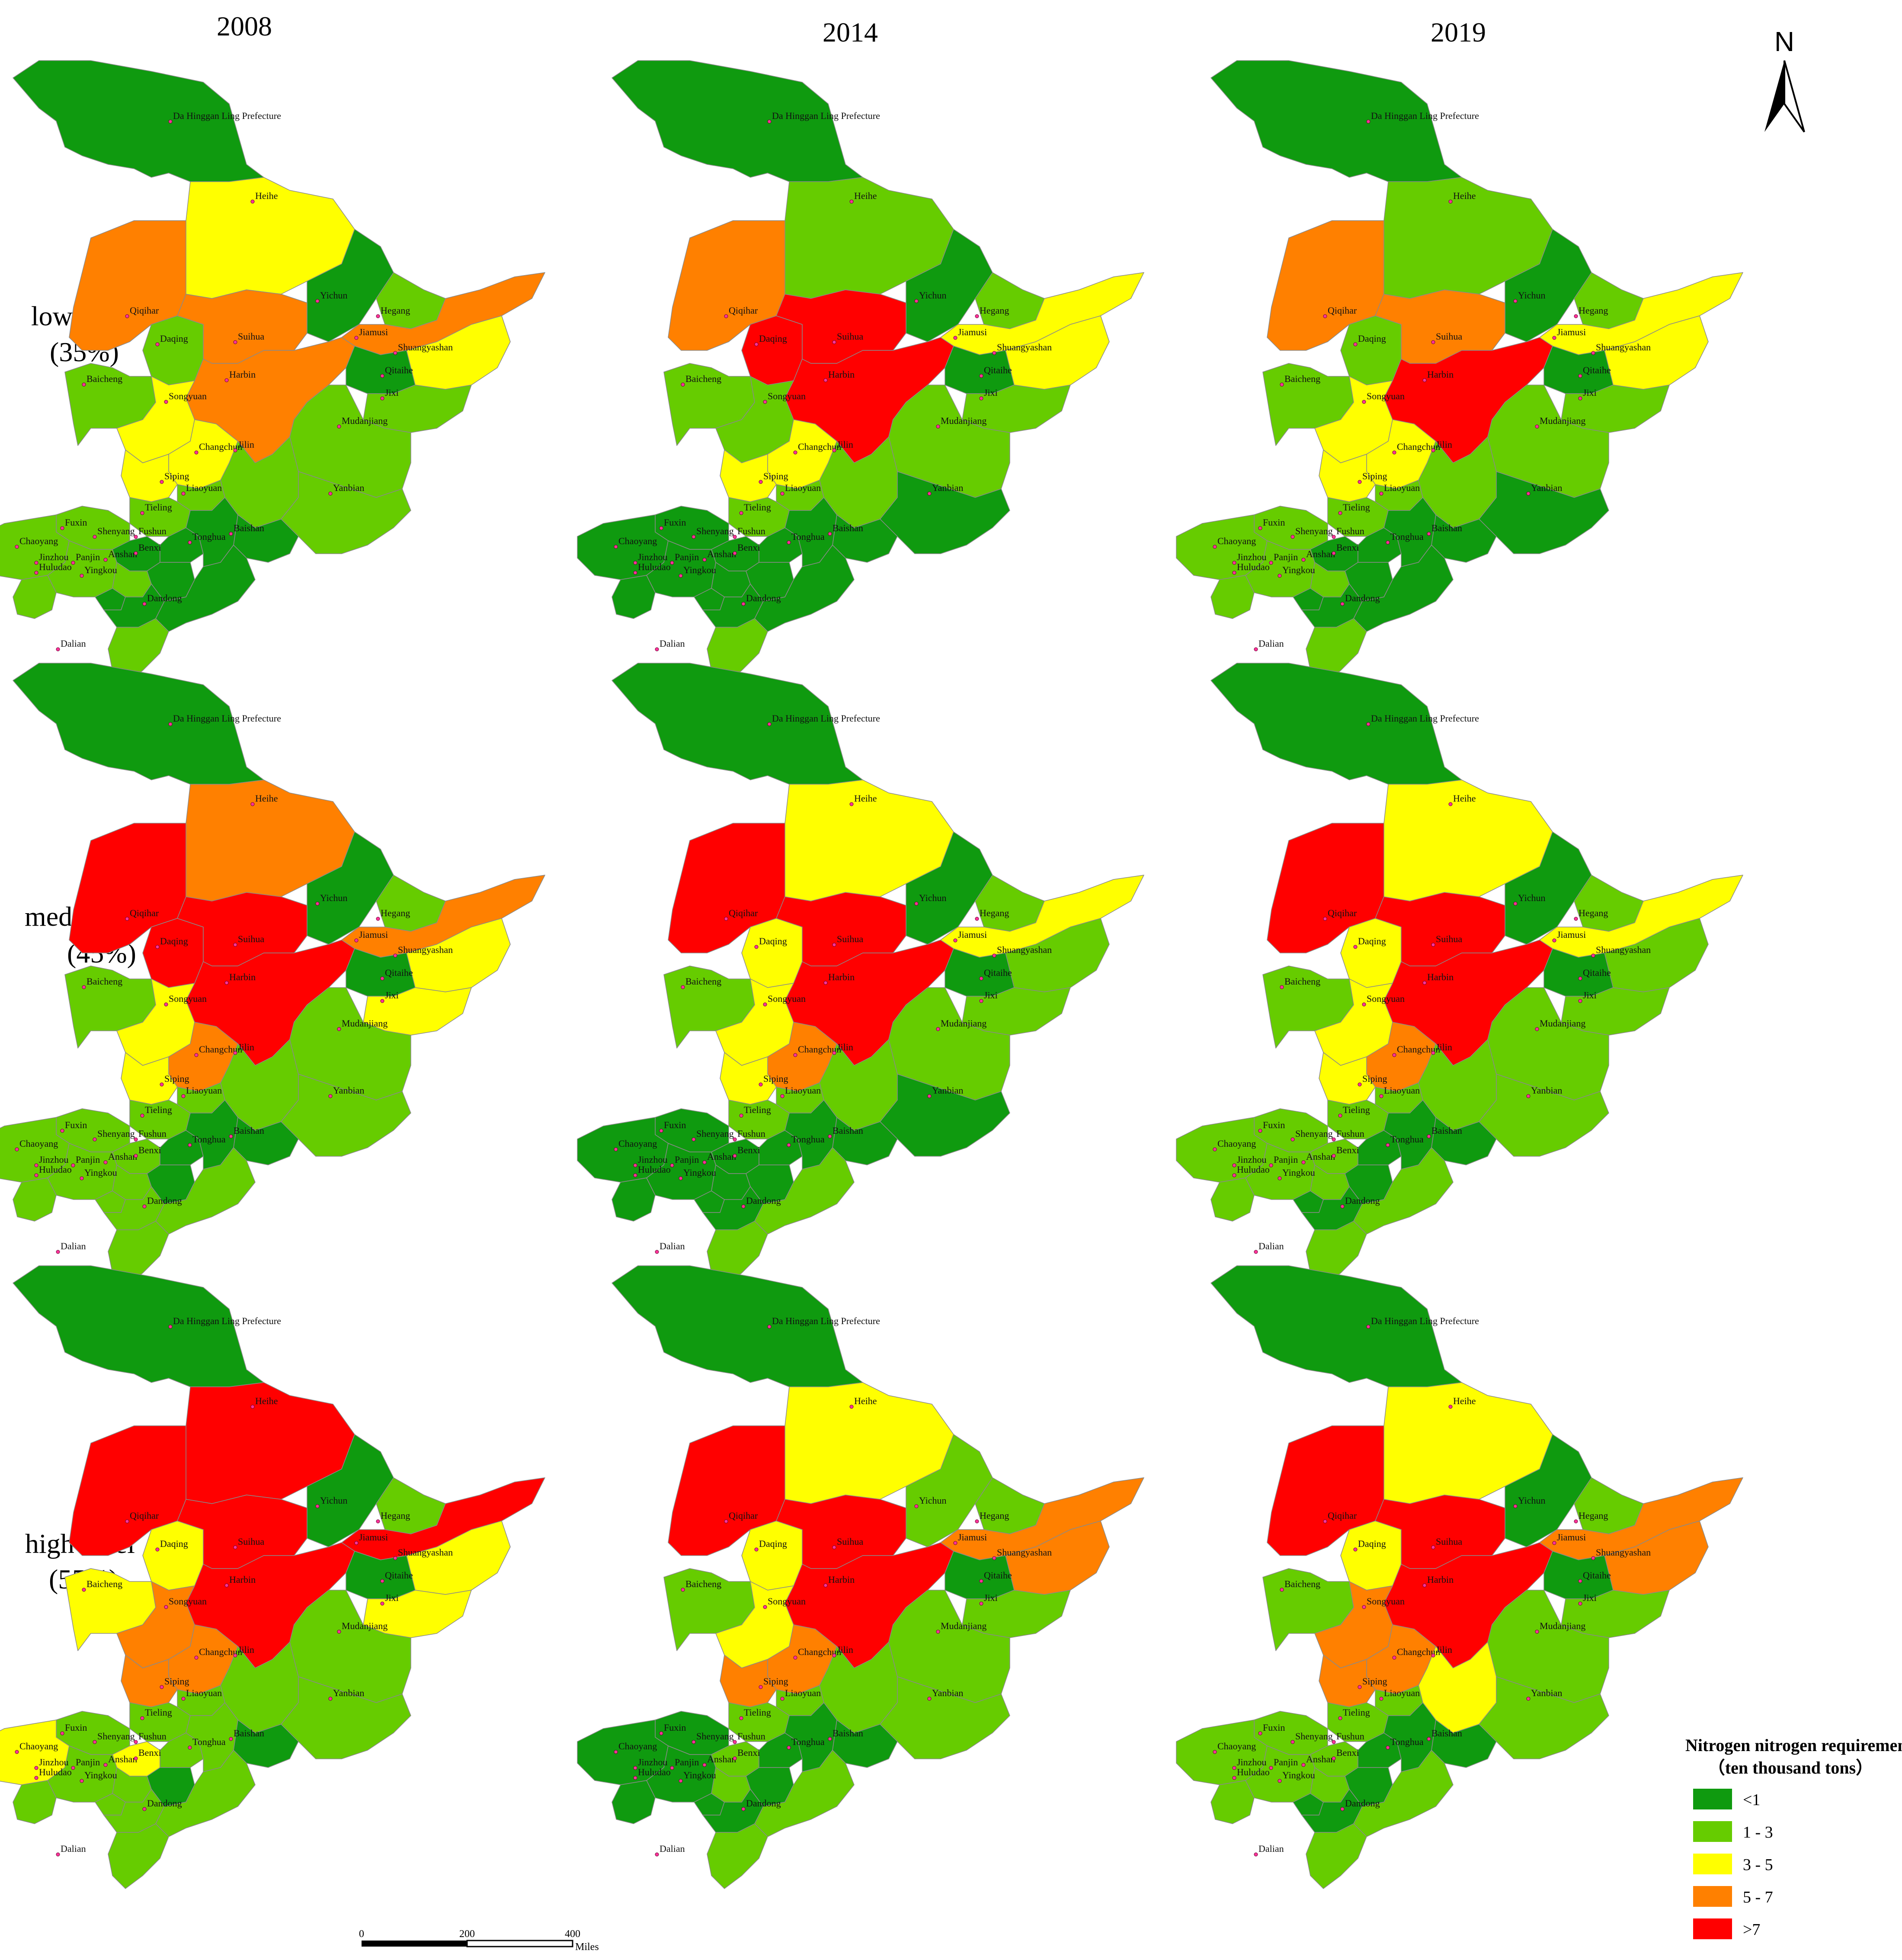 The height and width of the screenshot is (1960, 1902). Describe the element at coordinates (572, 1934) in the screenshot. I see `scale-tick-400: 400` at that location.